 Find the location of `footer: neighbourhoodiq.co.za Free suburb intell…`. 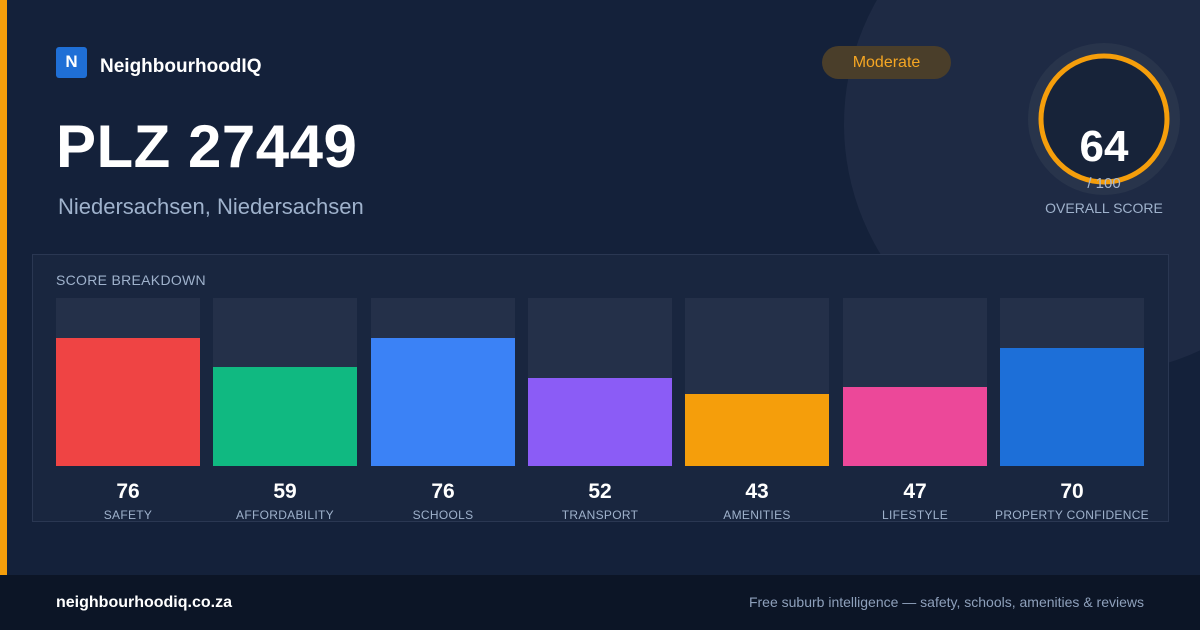

footer: neighbourhoodiq.co.za Free suburb intell… is located at coordinates (600, 602).